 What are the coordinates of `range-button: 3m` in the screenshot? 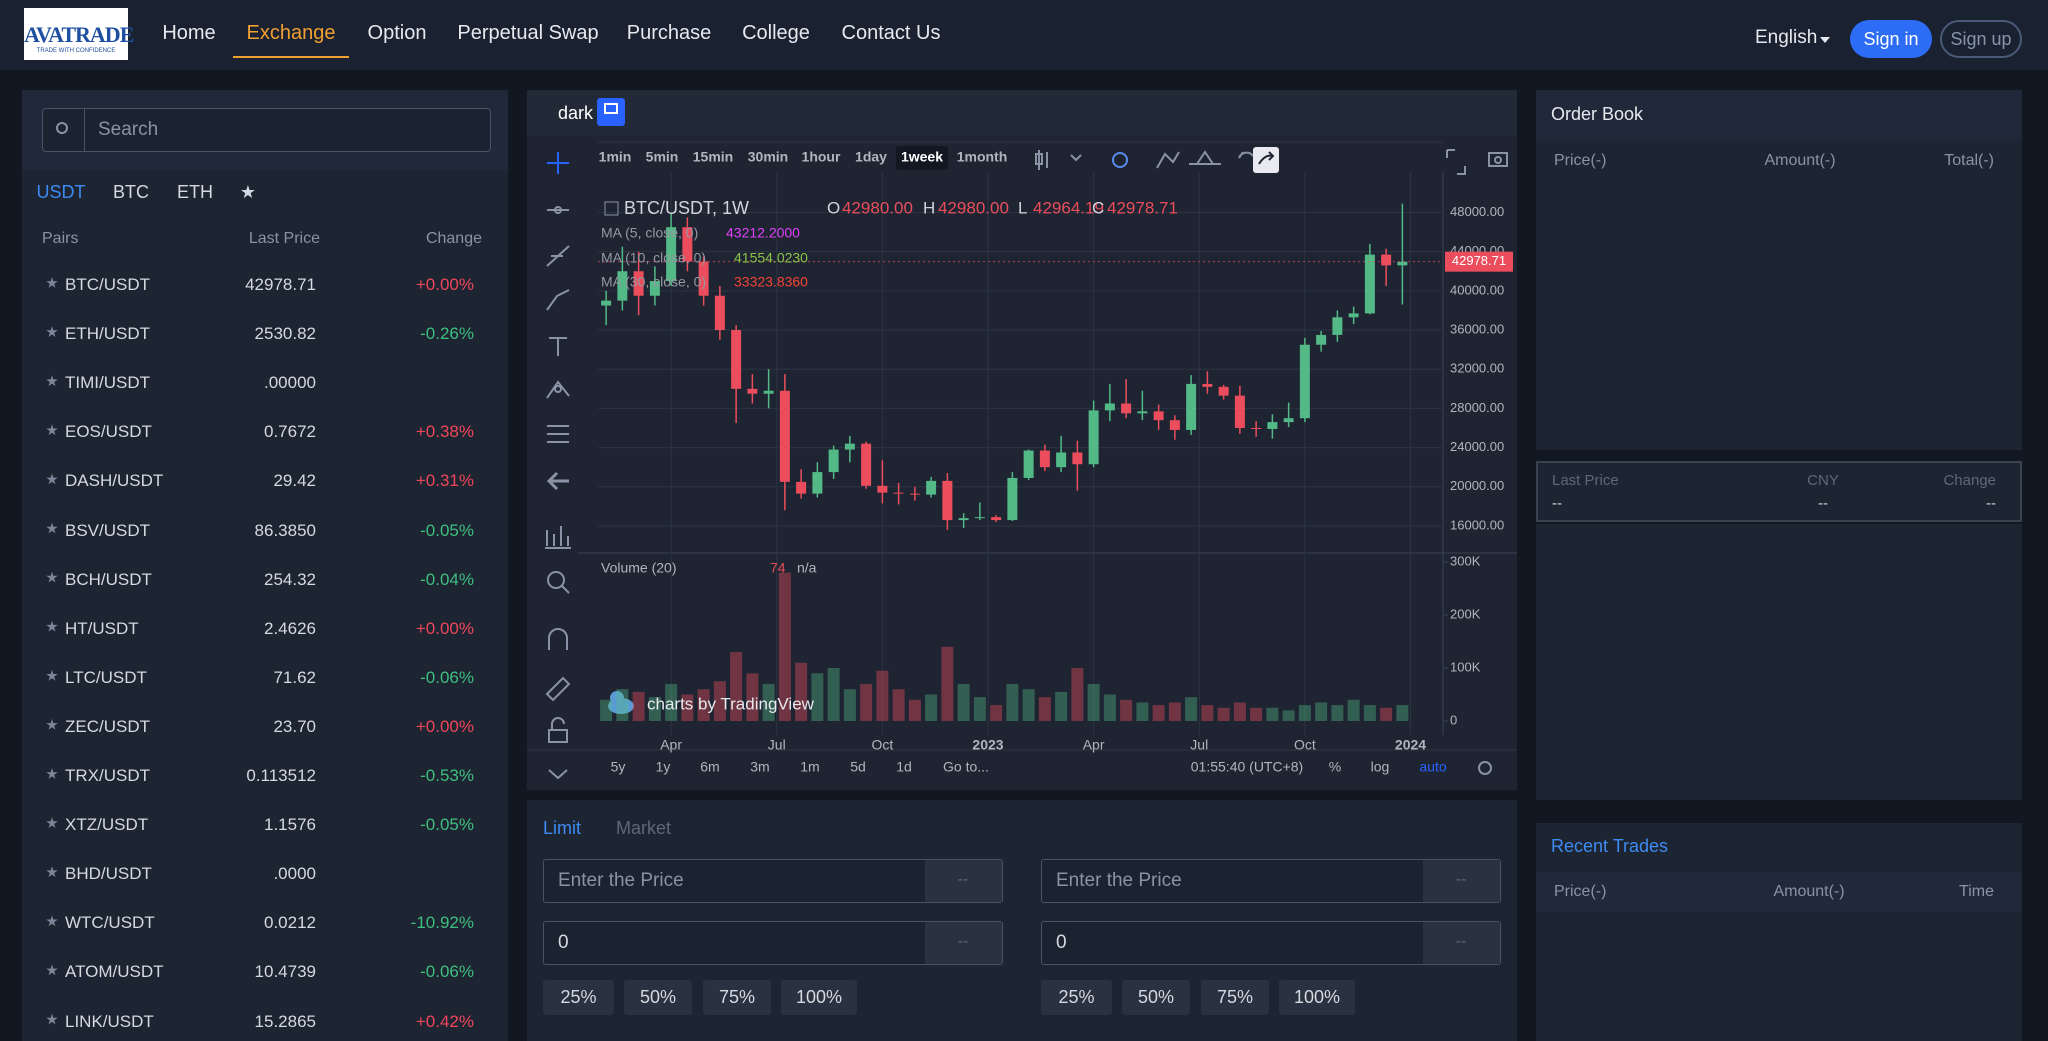 It's located at (759, 767).